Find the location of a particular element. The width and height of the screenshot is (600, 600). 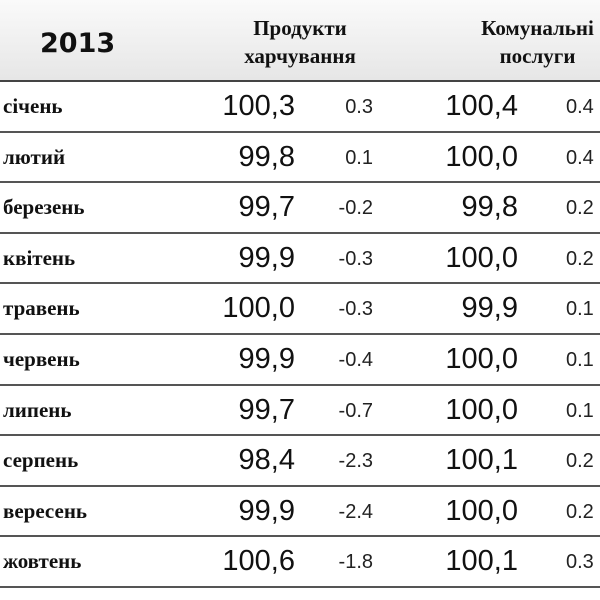

food-index: 100,6 is located at coordinates (258, 561).